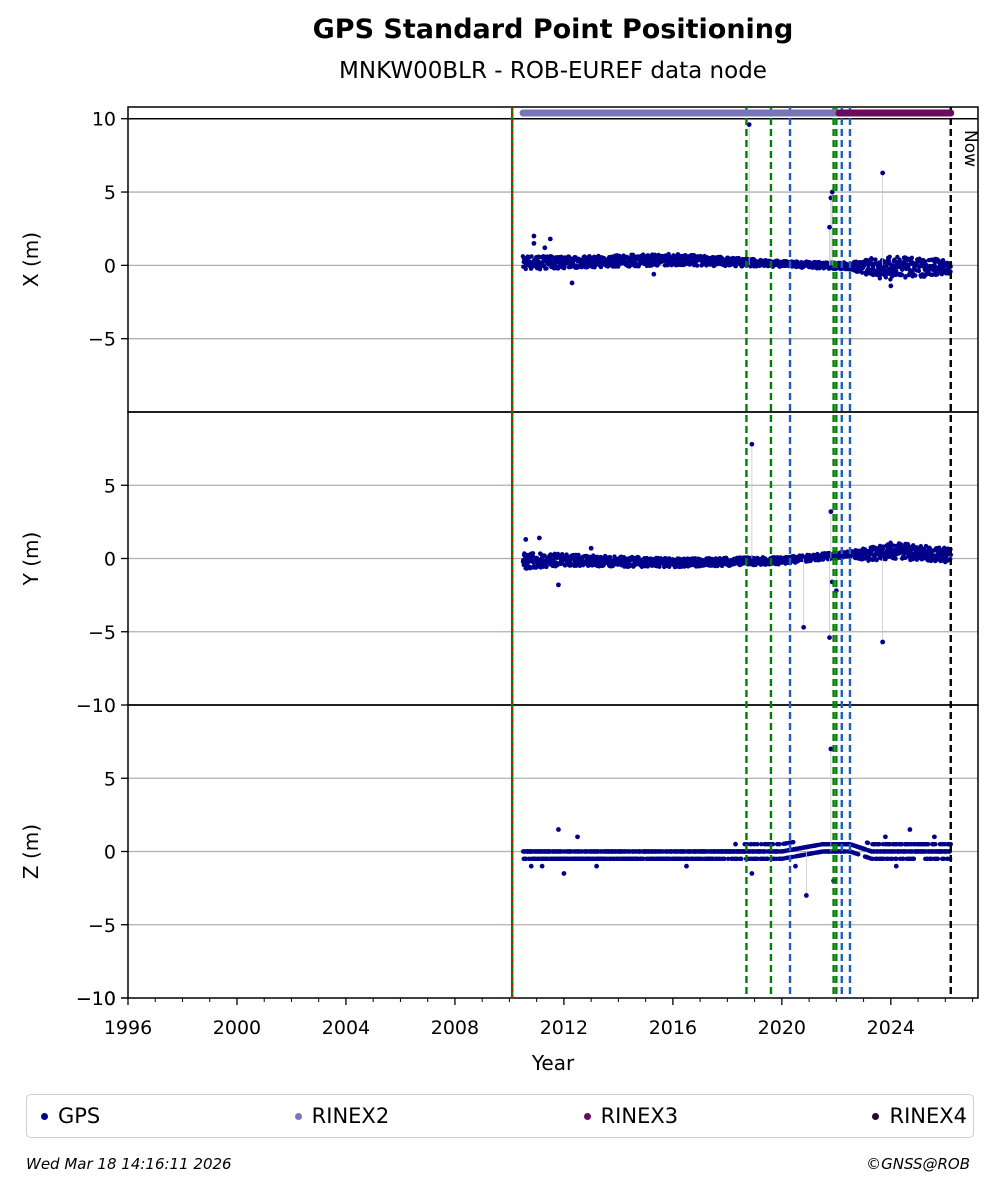 The image size is (997, 1194). What do you see at coordinates (918, 1164) in the screenshot?
I see `footer-copyright: ©GNSS@ROB` at bounding box center [918, 1164].